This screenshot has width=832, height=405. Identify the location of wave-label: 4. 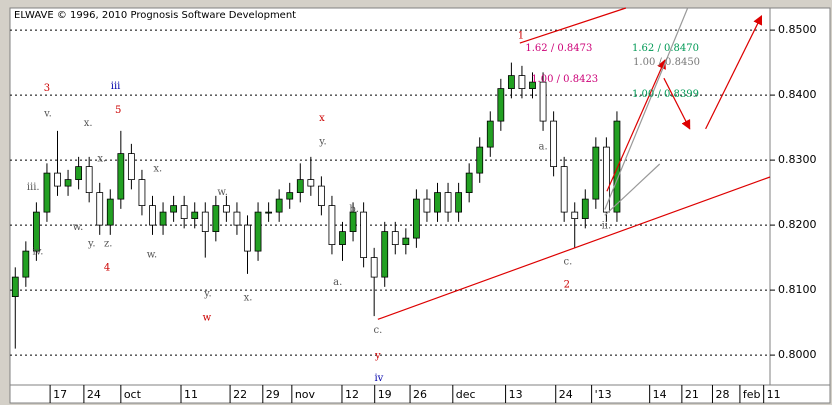
(107, 268).